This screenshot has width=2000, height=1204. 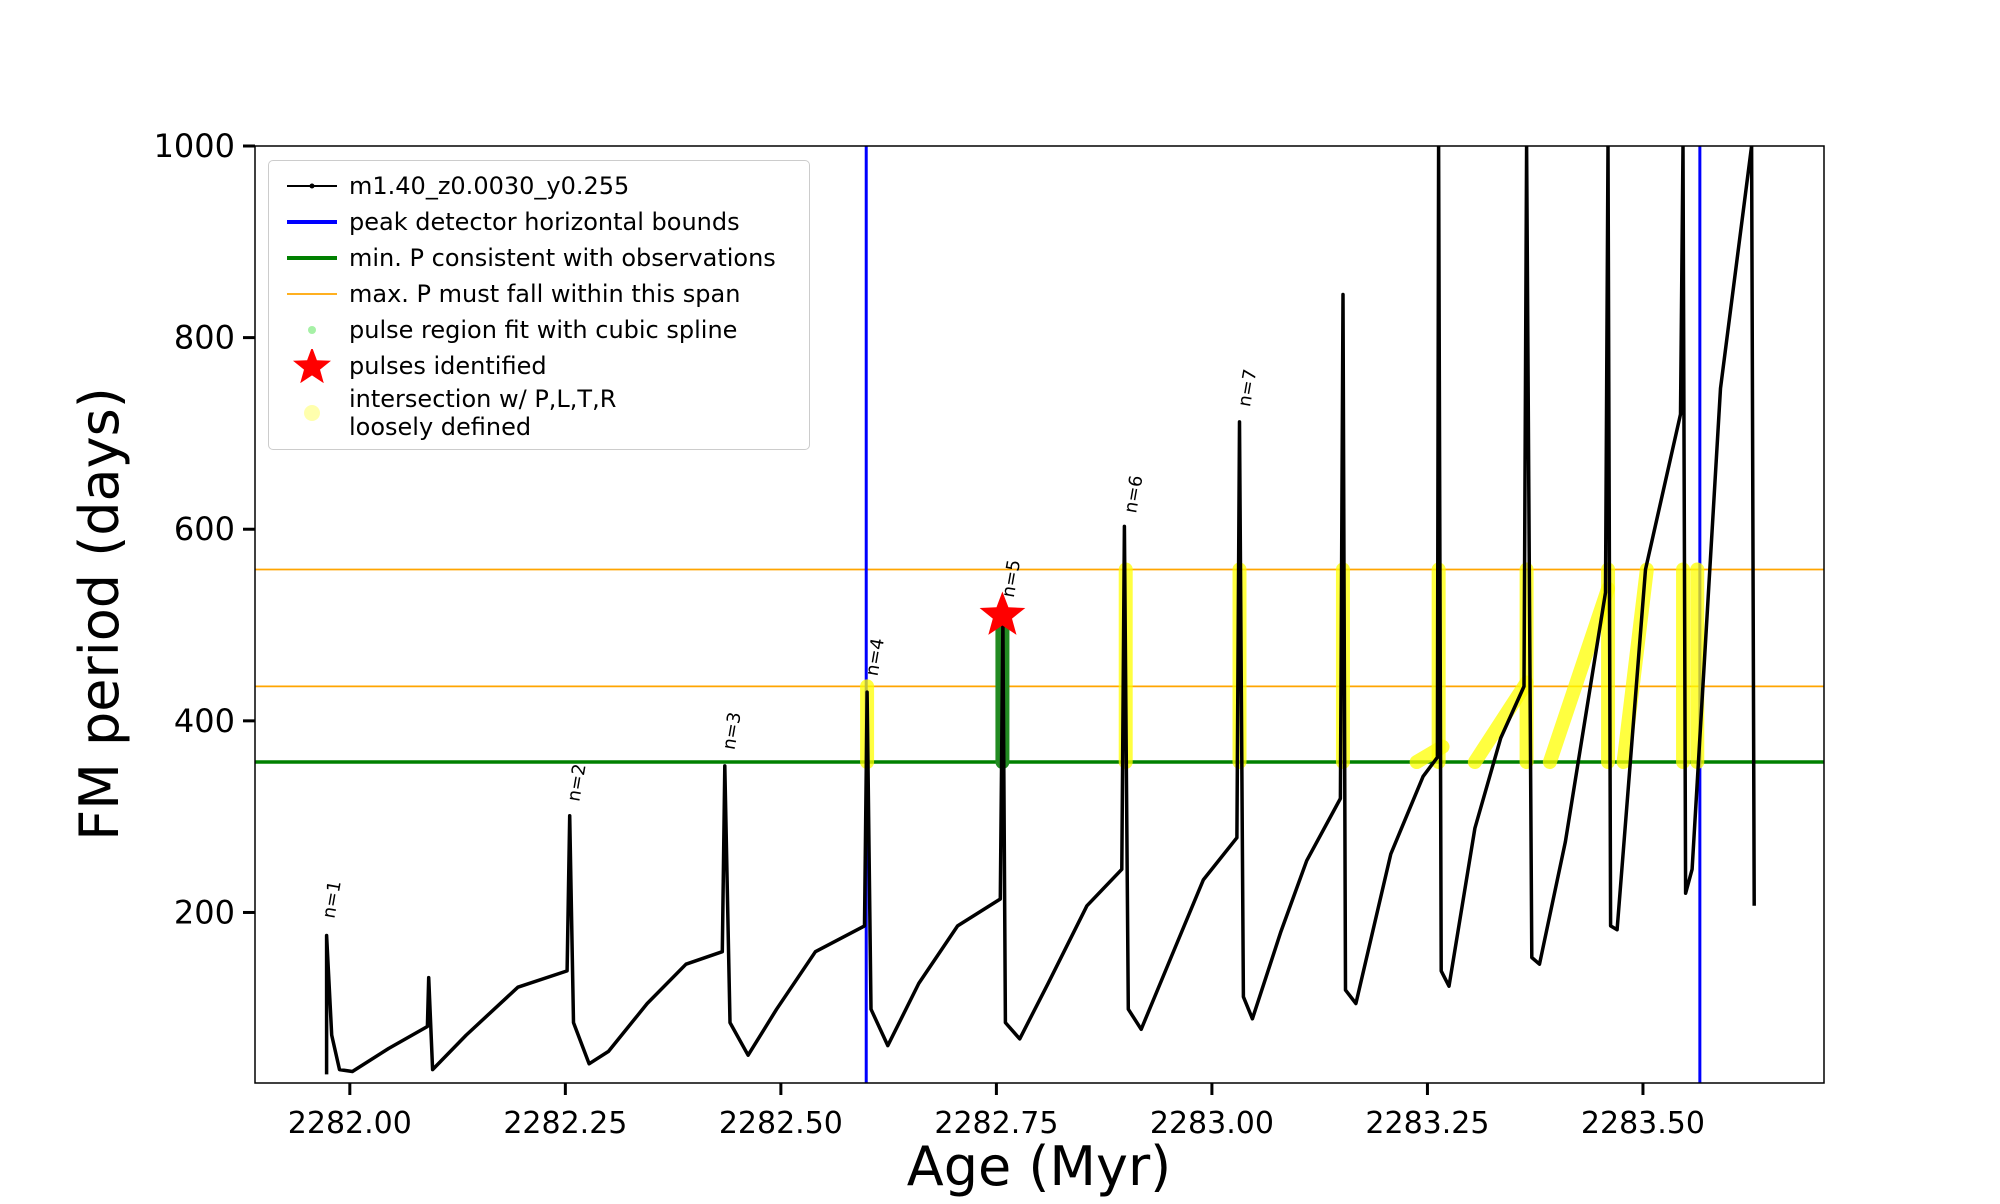 I want to click on x-tick-label: 2283.25, so click(x=1427, y=1123).